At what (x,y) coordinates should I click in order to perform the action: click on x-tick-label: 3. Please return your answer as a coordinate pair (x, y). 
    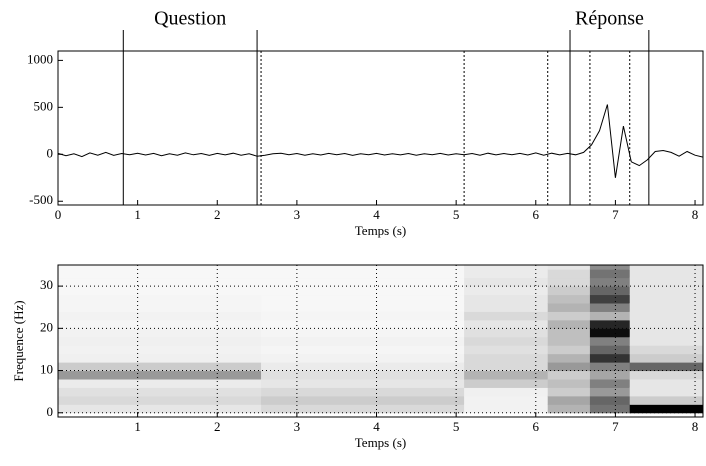
    Looking at the image, I should click on (297, 214).